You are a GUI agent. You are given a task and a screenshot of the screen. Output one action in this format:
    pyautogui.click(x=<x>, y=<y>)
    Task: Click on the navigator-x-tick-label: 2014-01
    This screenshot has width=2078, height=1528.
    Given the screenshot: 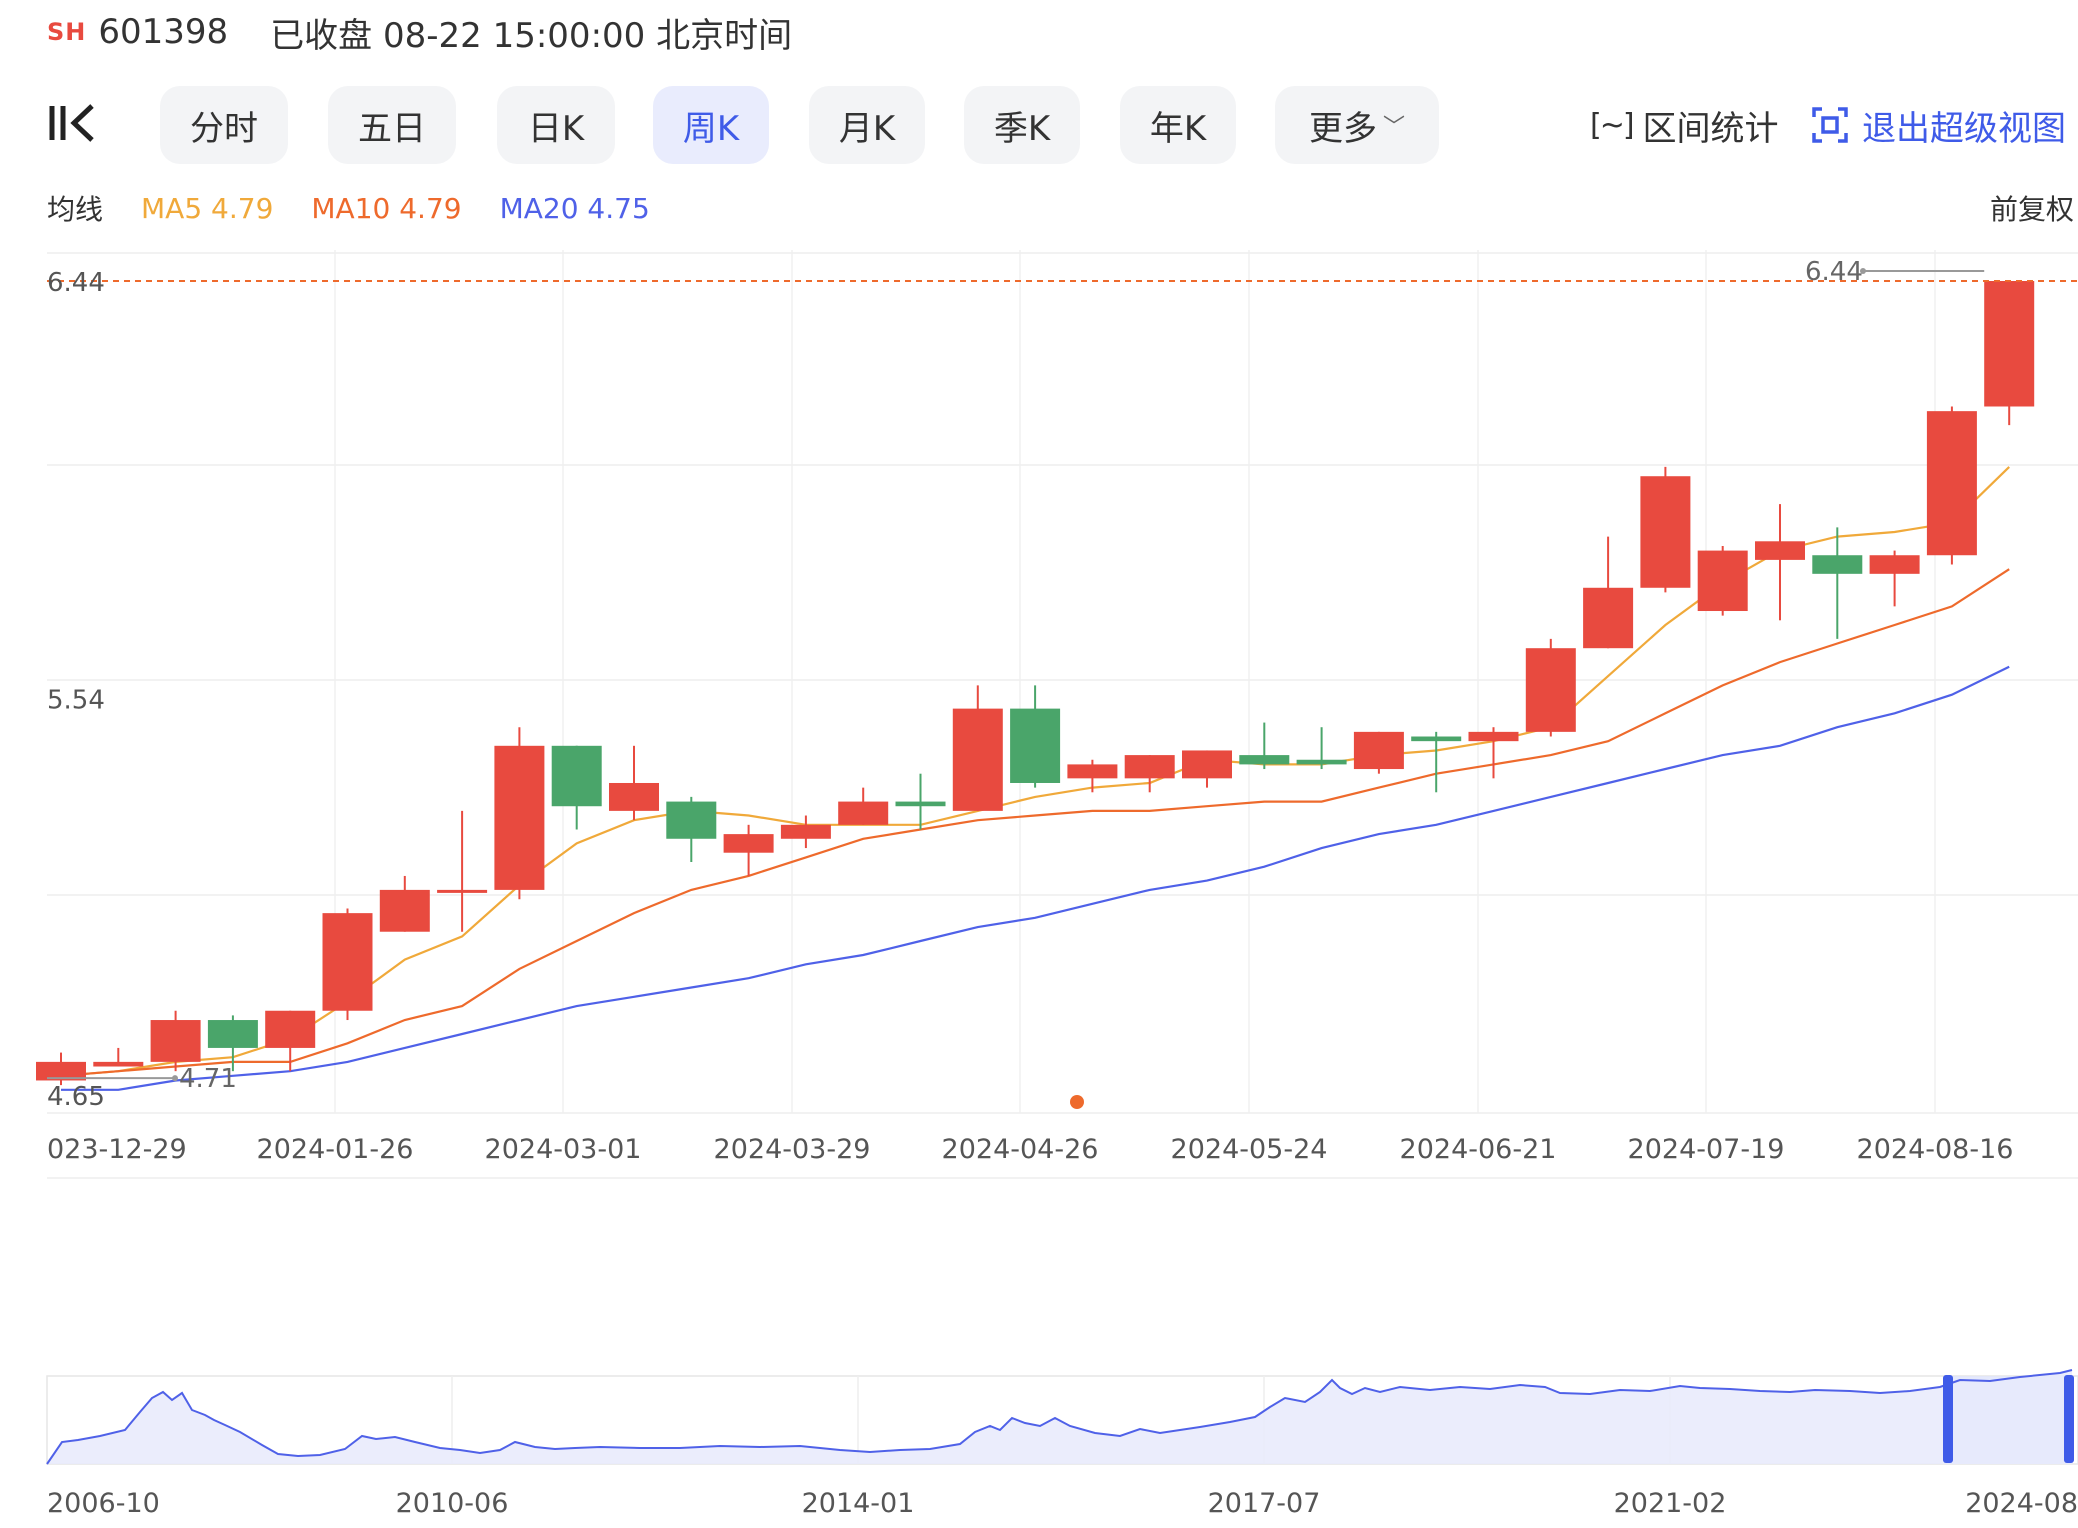 What is the action you would take?
    pyautogui.click(x=858, y=1503)
    